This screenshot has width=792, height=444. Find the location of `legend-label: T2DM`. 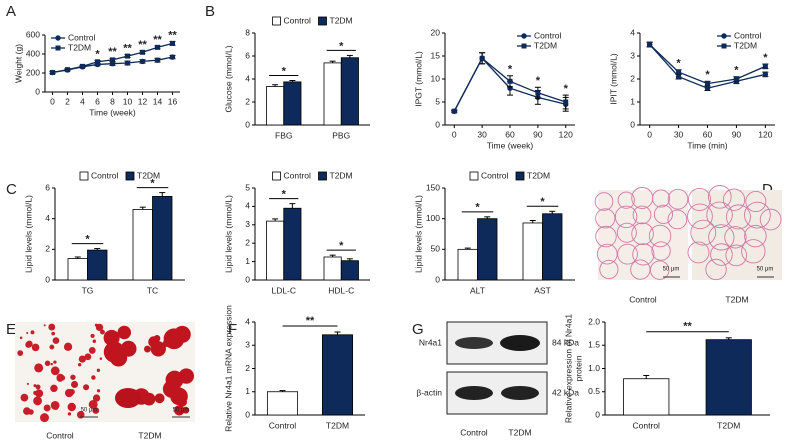

legend-label: T2DM is located at coordinates (341, 175).